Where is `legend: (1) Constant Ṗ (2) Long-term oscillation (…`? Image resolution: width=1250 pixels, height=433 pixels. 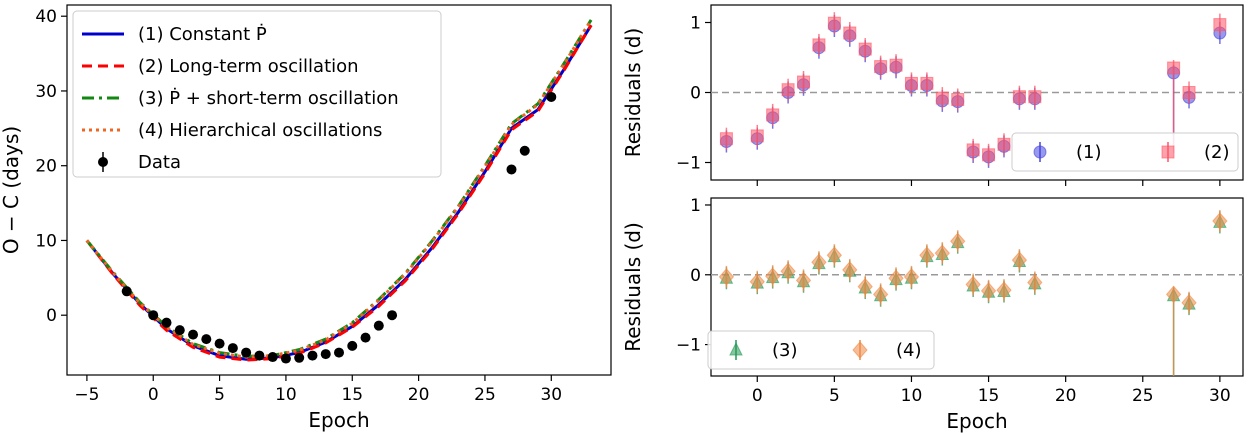 legend: (1) Constant Ṗ (2) Long-term oscillation (… is located at coordinates (257, 94).